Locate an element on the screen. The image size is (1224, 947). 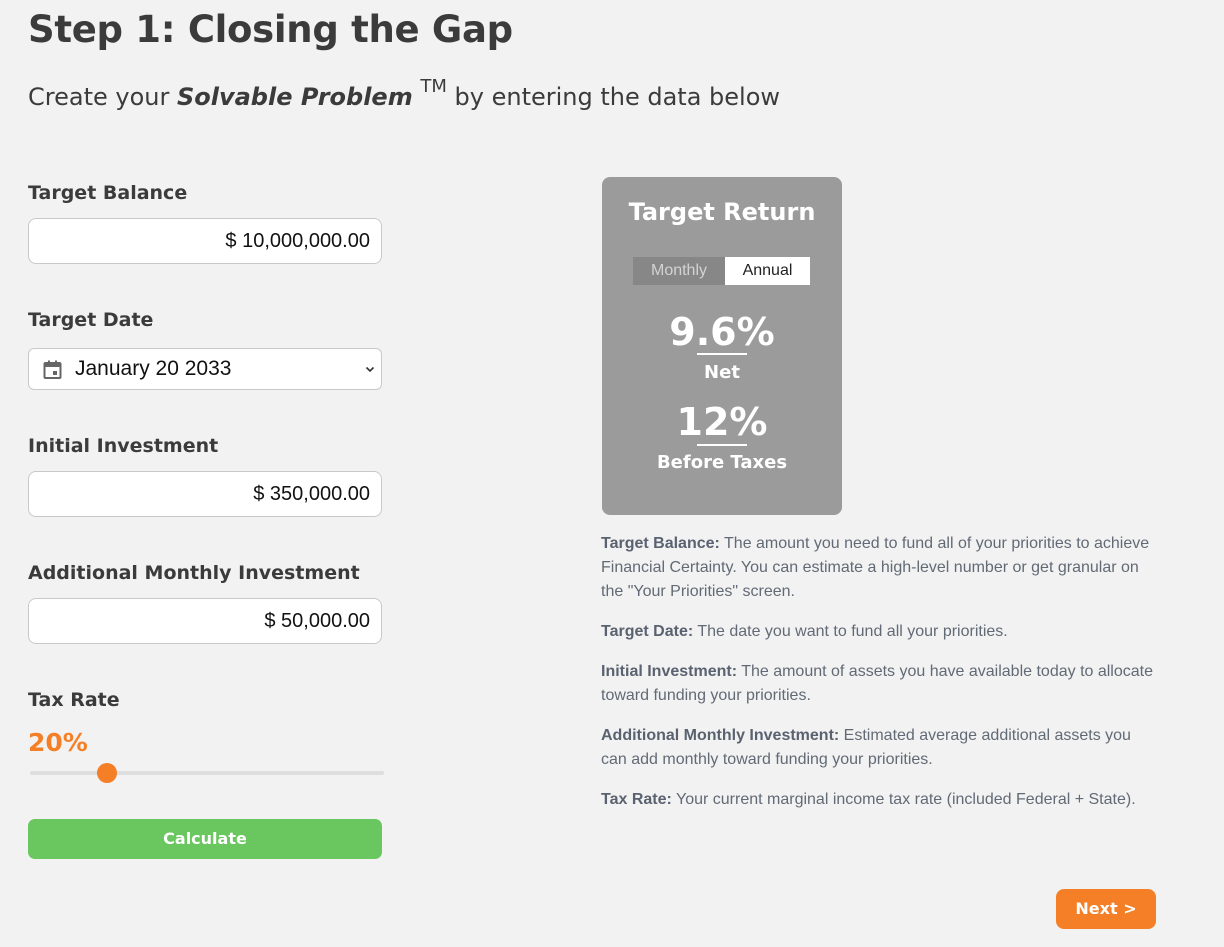
gross-return-label: Before Taxes is located at coordinates (722, 462).